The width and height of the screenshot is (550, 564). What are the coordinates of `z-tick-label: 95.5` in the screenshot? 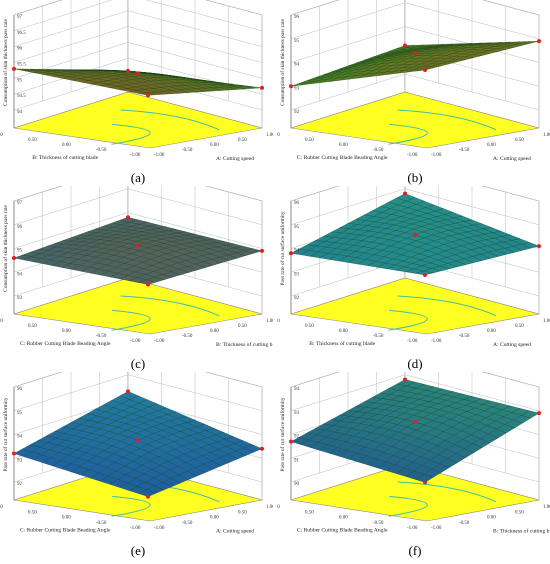 It's located at (21, 65).